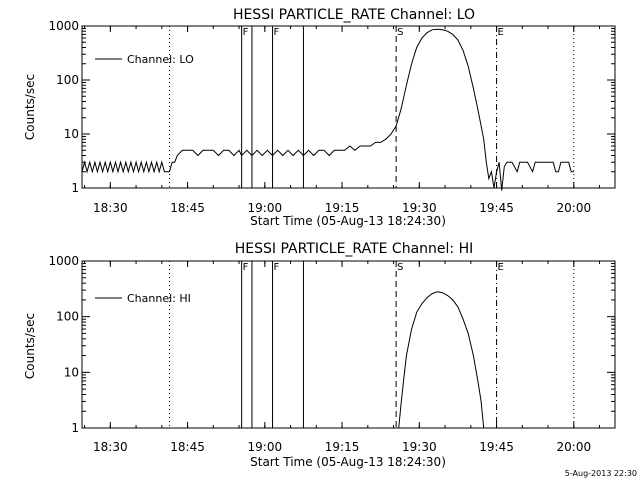 The width and height of the screenshot is (640, 480). What do you see at coordinates (30, 346) in the screenshot?
I see `y-axis-label-hi: Counts/sec` at bounding box center [30, 346].